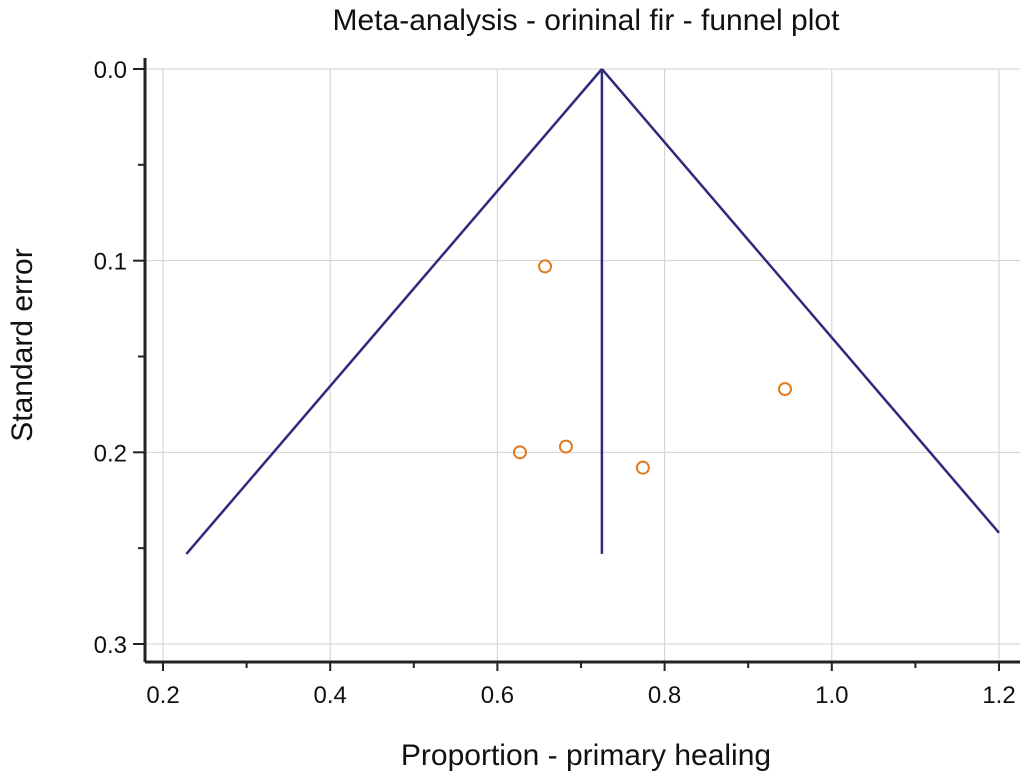 This screenshot has height=773, width=1024. Describe the element at coordinates (831, 695) in the screenshot. I see `x-tick-label: 1.0` at that location.